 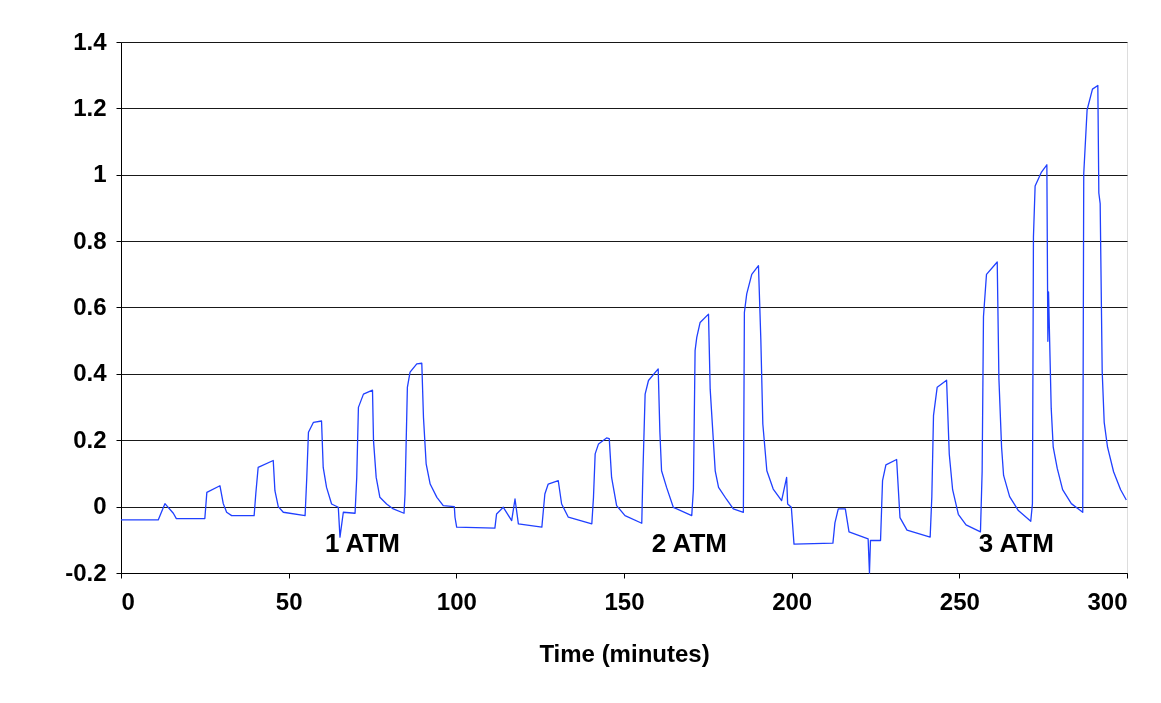 I want to click on y-tick-label: 0.2, so click(x=90, y=439).